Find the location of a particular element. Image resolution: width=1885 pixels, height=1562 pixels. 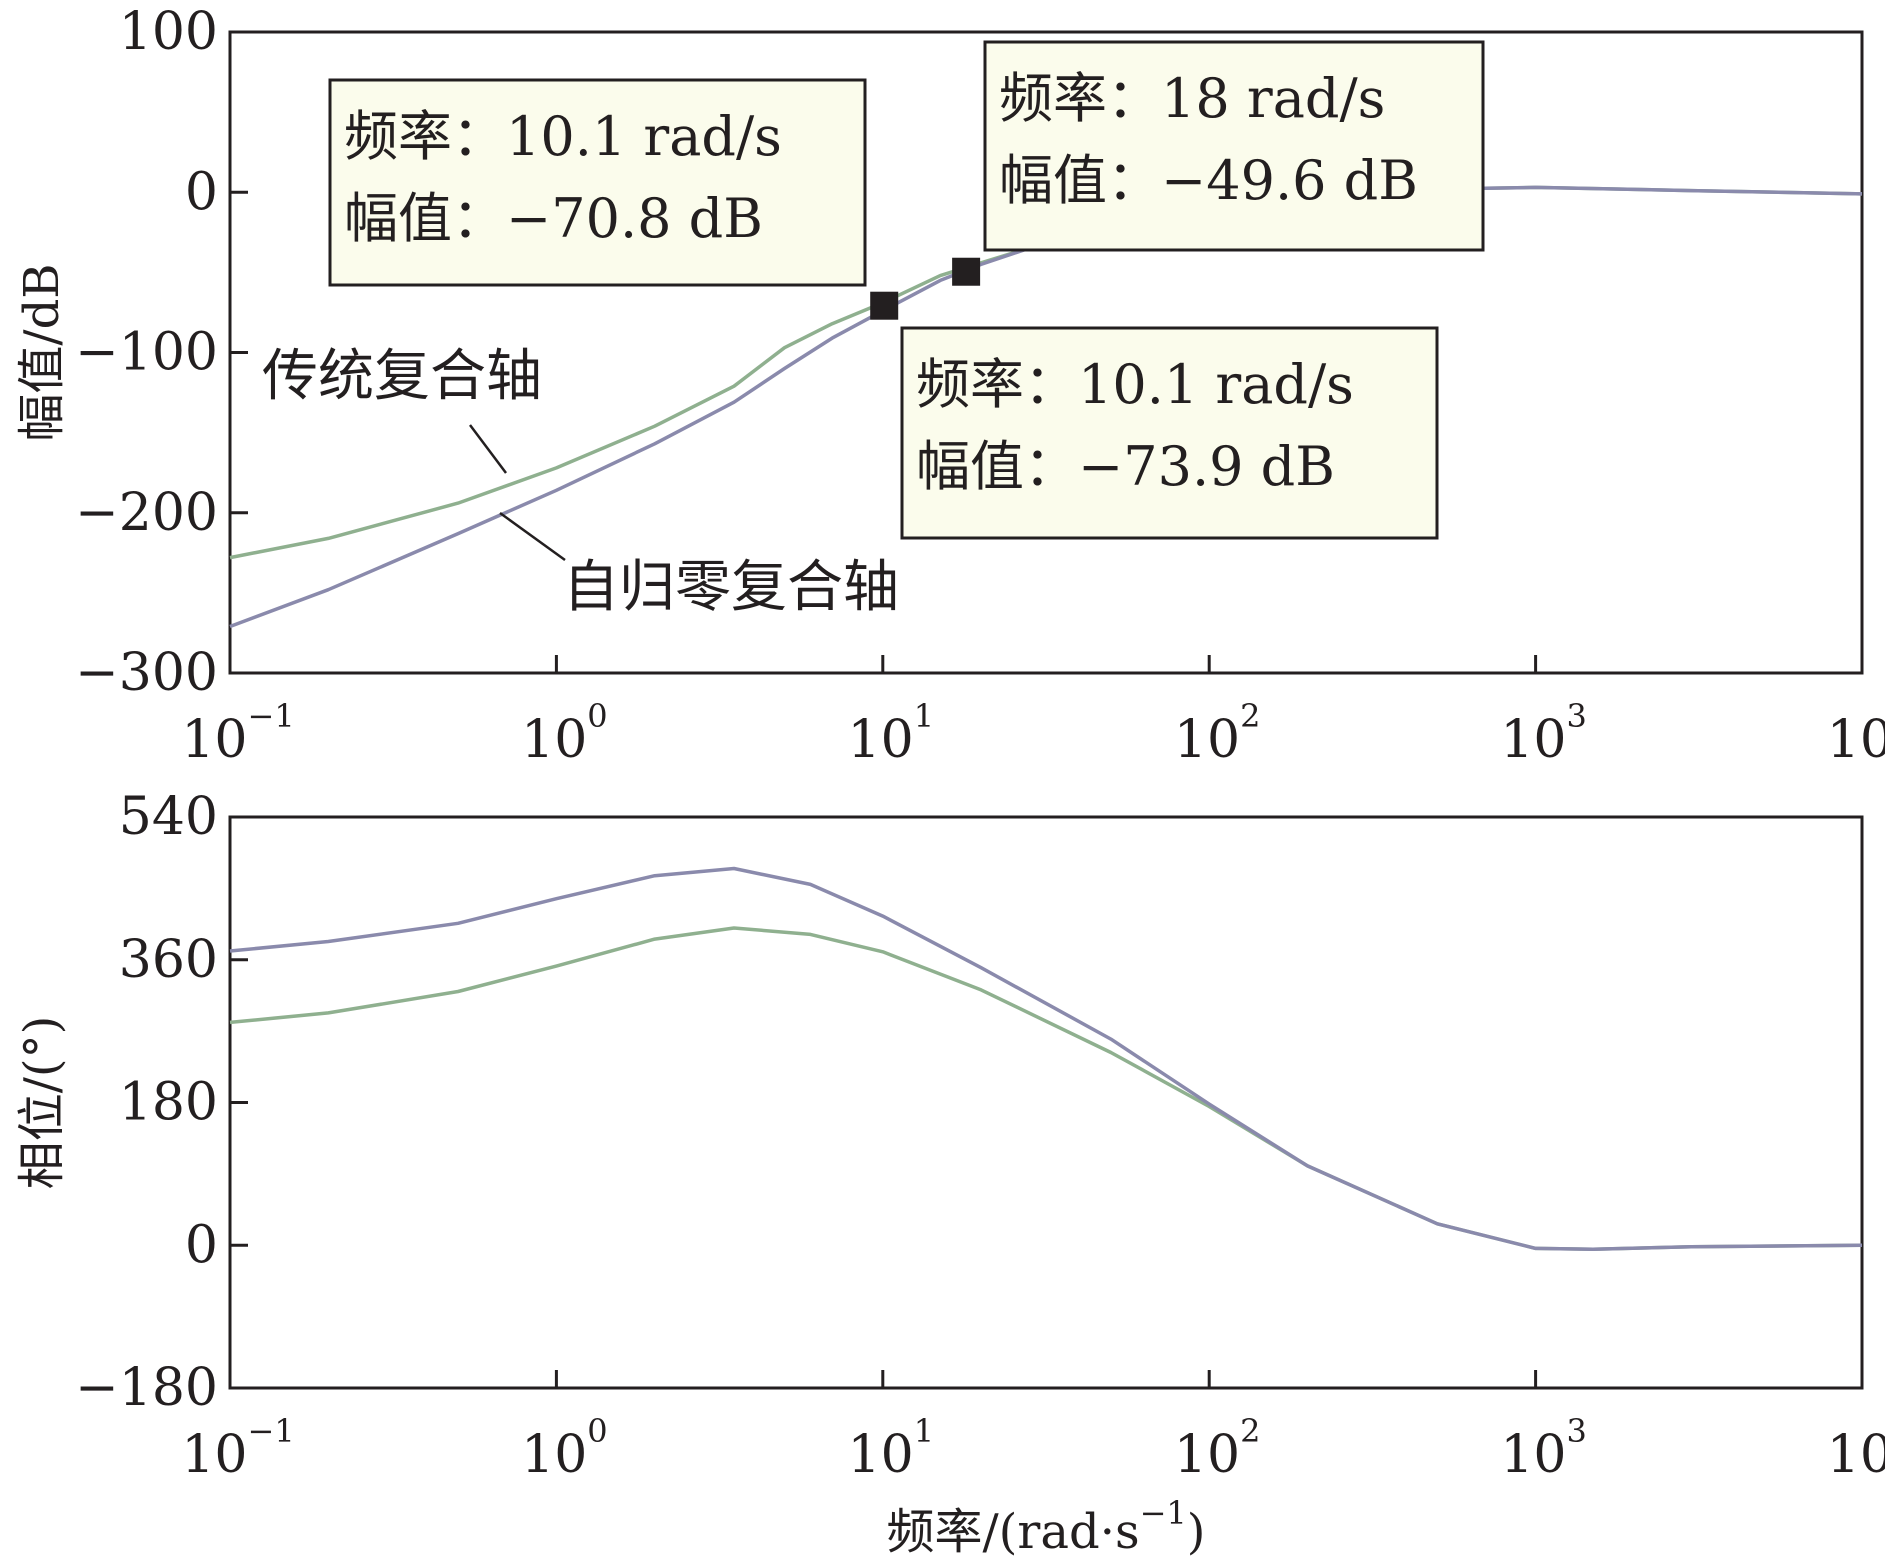

x-axis-title: 频率/(rad·s−1) is located at coordinates (1046, 1527).